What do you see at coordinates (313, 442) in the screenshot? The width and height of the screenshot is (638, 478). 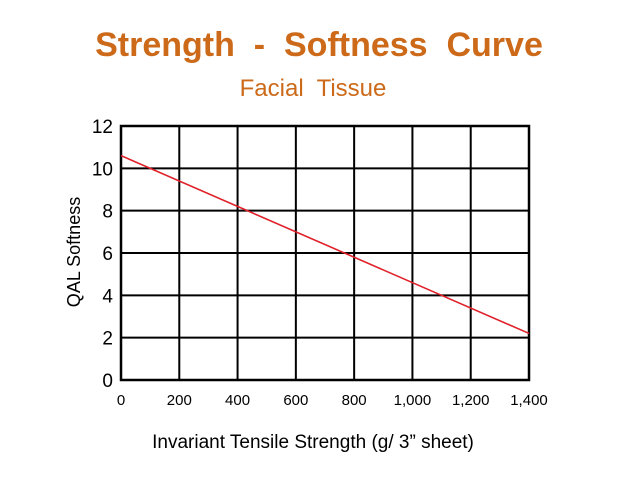 I see `x-axis-label: Invariant Tensile Strength (g/ 3” sheet)` at bounding box center [313, 442].